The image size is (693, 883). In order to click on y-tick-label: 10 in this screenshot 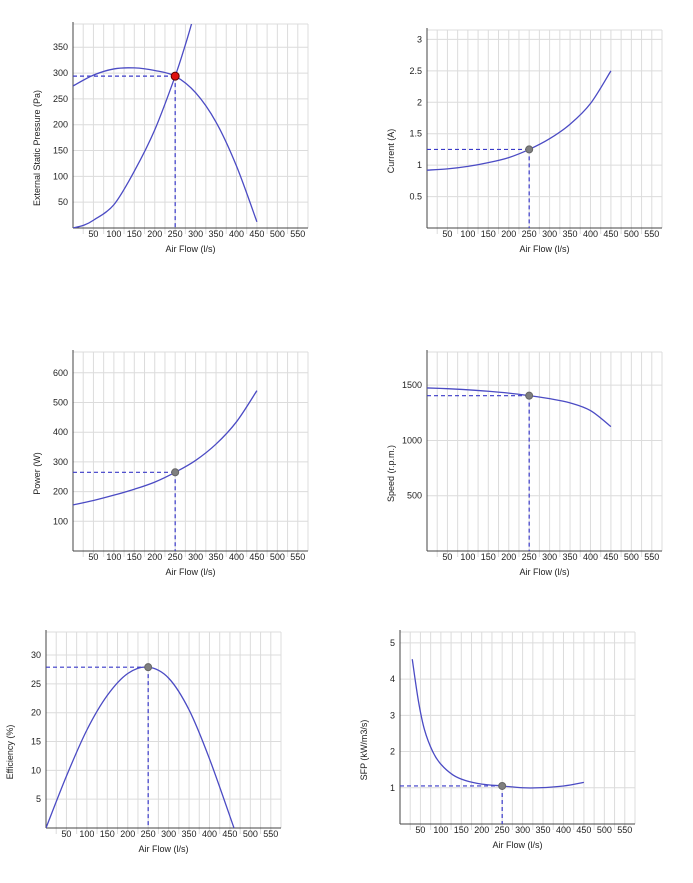, I will do `click(36, 770)`.